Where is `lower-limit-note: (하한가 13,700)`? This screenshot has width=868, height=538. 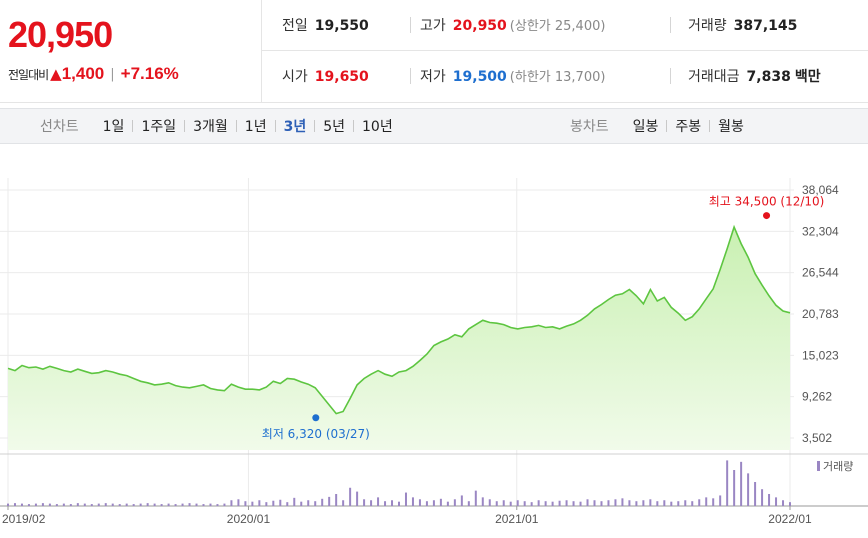
lower-limit-note: (하한가 13,700) is located at coordinates (557, 77).